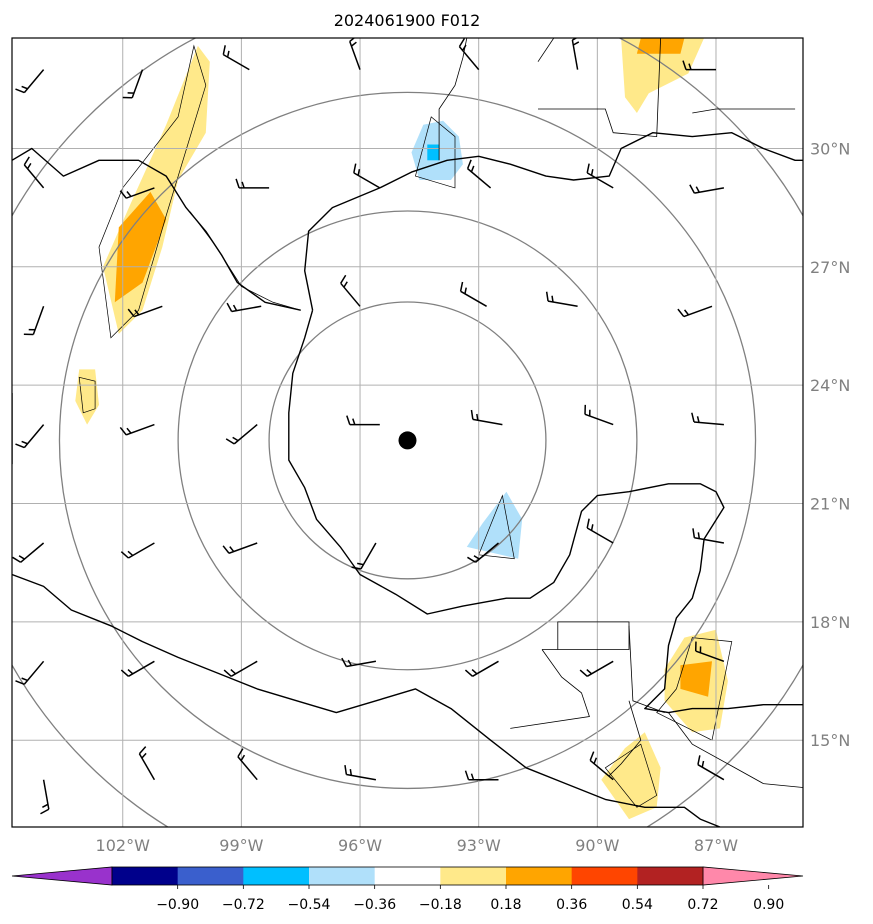 The width and height of the screenshot is (873, 924). Describe the element at coordinates (571, 905) in the screenshot. I see `colorbar-tick-label: 0.36` at that location.